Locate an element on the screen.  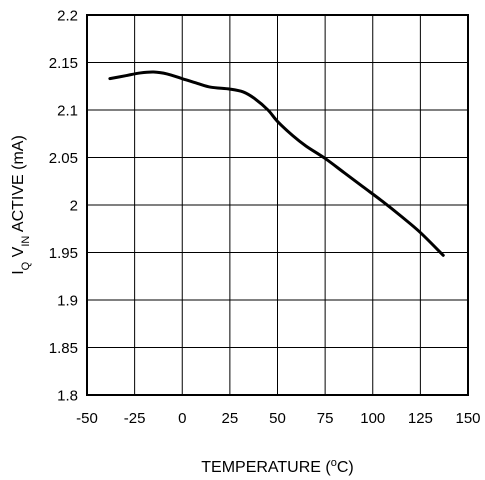
y-tick-label: 2.05 is located at coordinates (63, 158).